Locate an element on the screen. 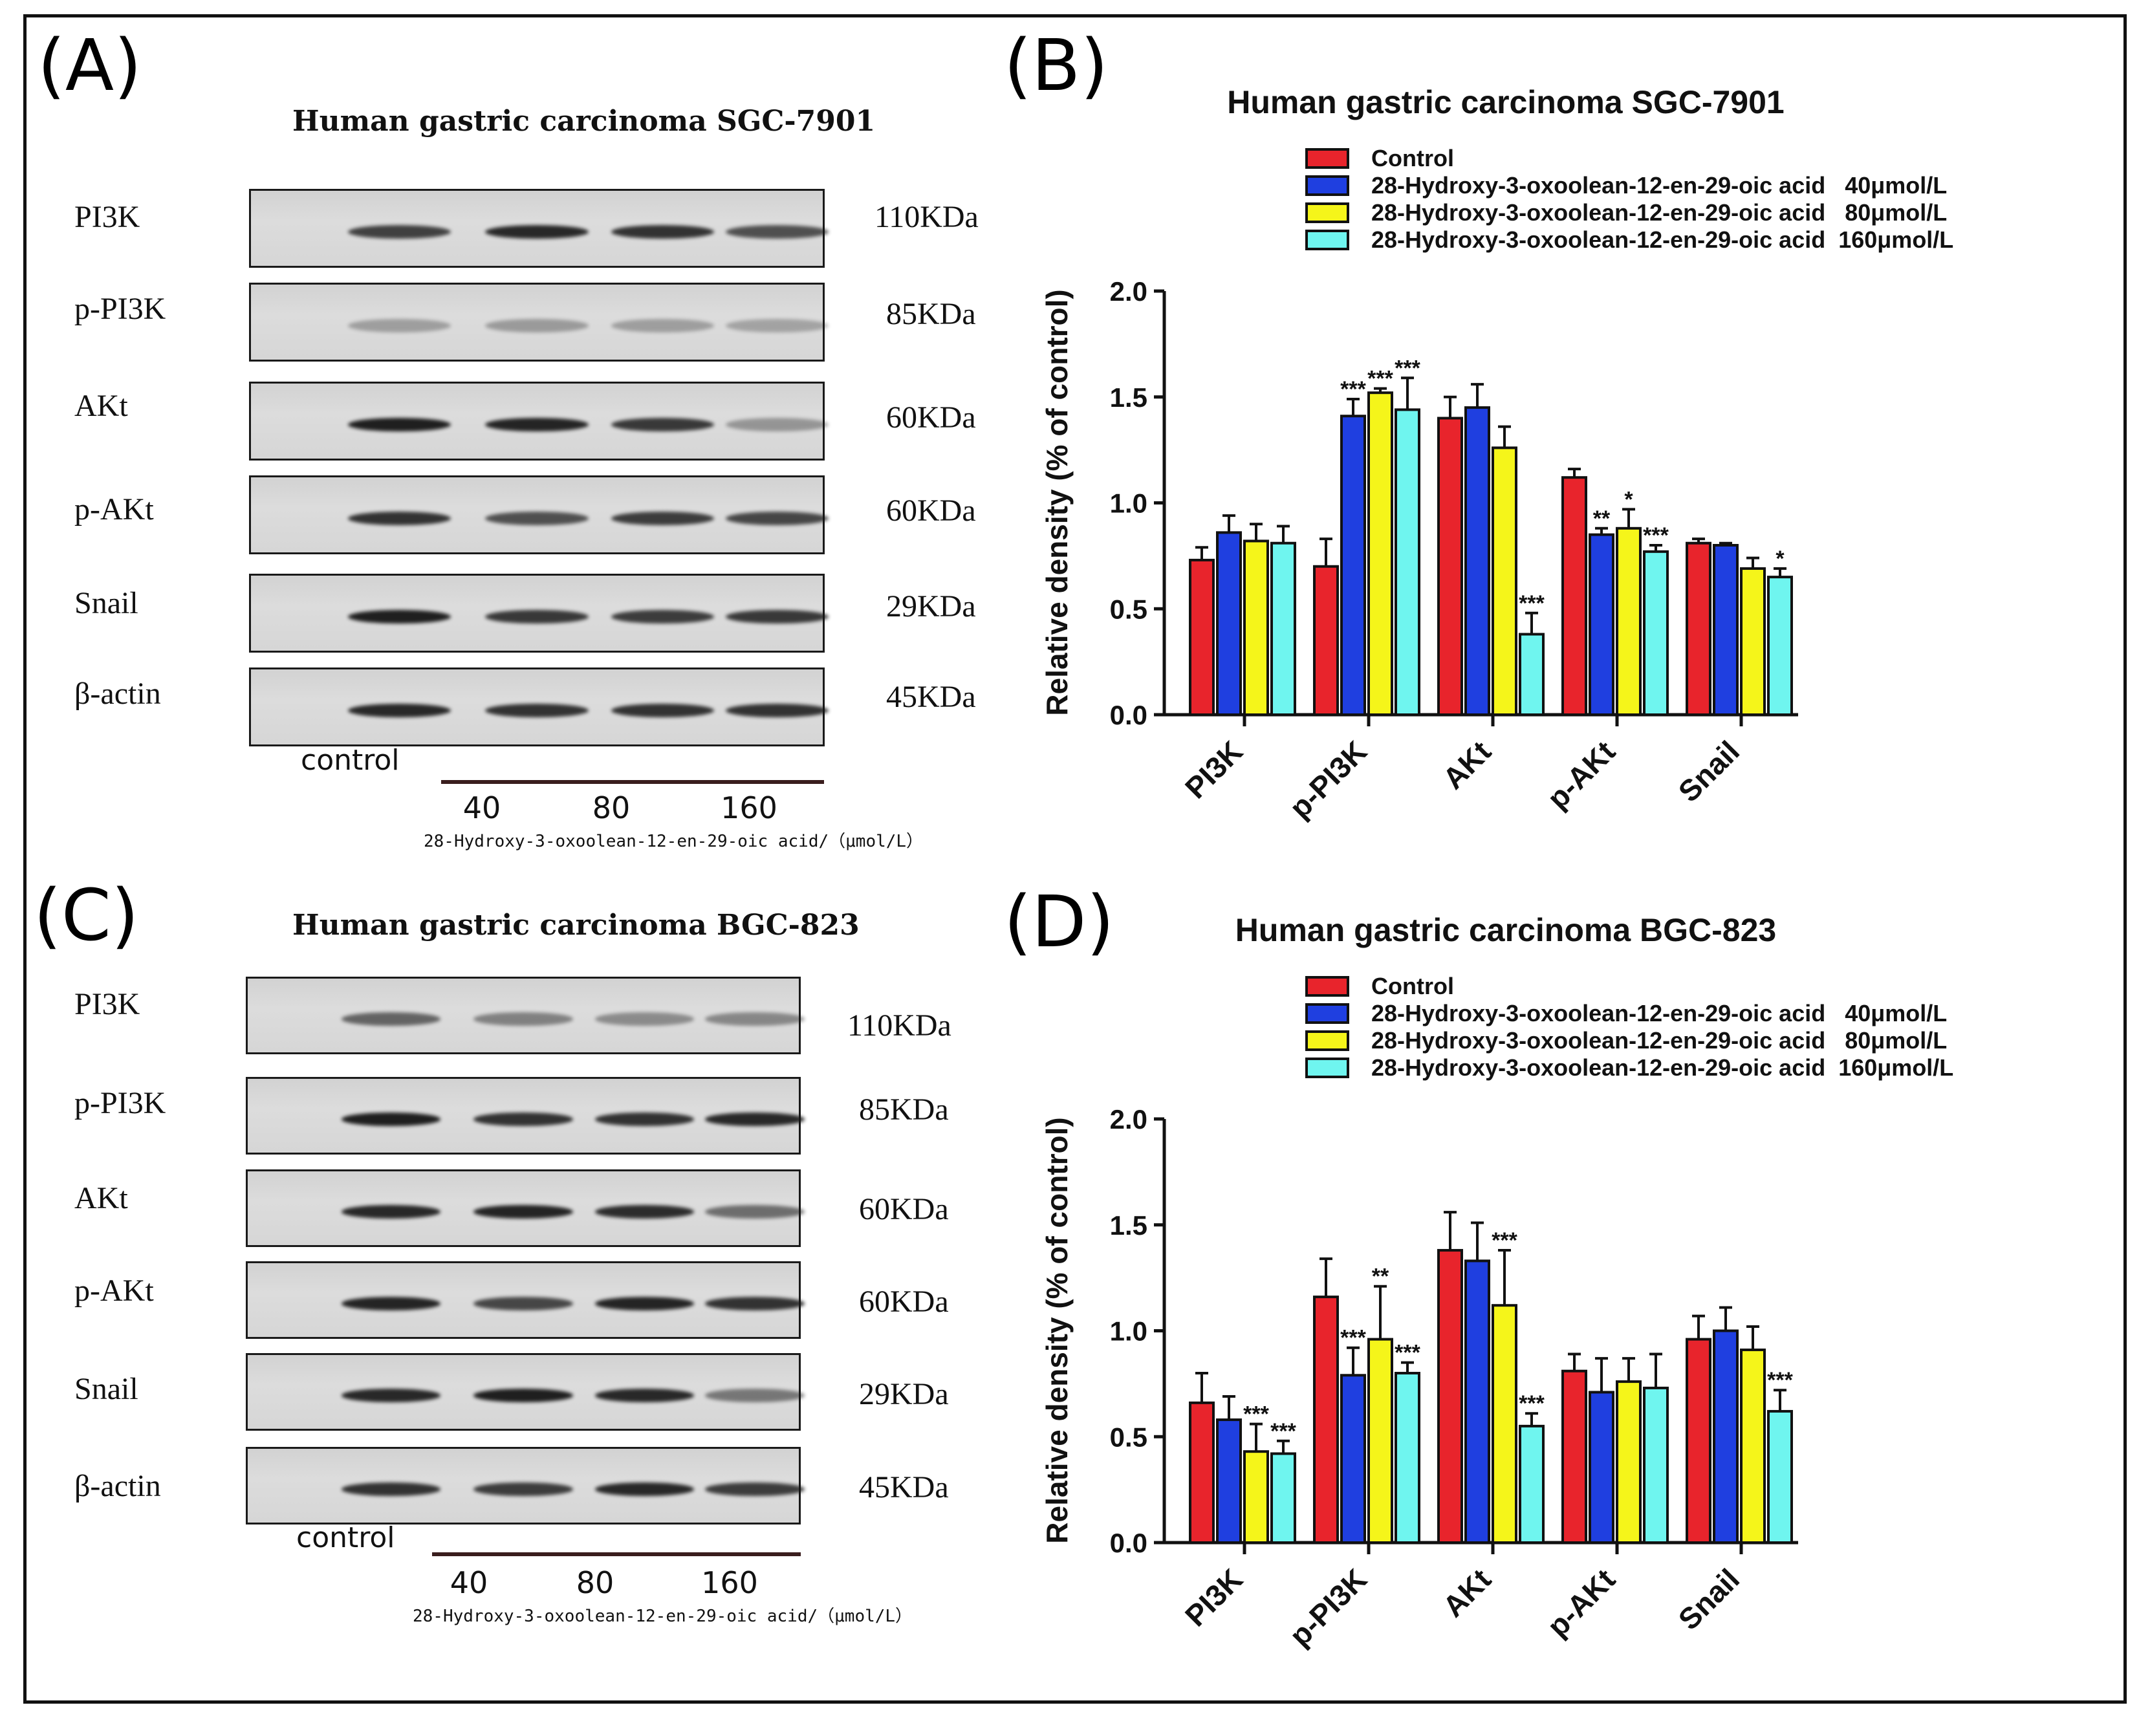 This screenshot has height=1736, width=2150. y-tick-label: 1.5 is located at coordinates (1128, 397).